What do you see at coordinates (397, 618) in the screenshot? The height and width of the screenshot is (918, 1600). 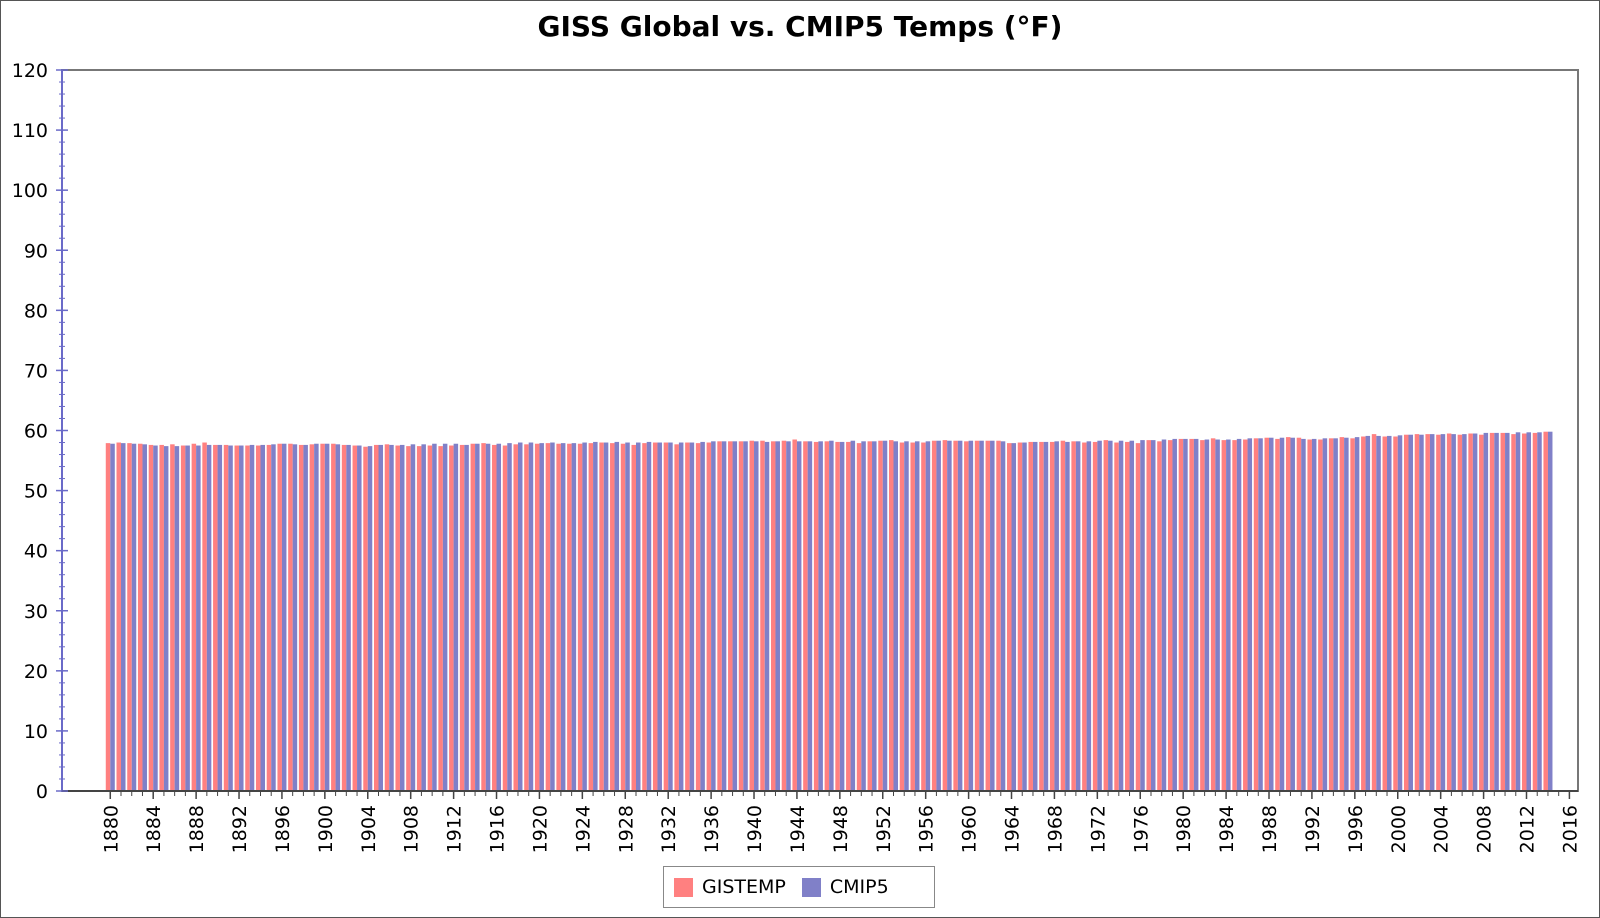 I see `bar-gistemp-1907` at bounding box center [397, 618].